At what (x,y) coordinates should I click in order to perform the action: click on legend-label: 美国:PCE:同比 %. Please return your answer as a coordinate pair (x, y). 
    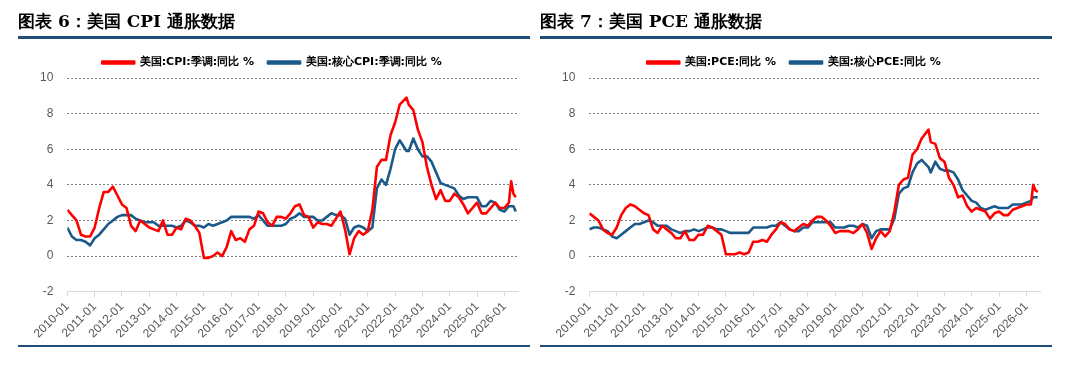
    Looking at the image, I should click on (730, 62).